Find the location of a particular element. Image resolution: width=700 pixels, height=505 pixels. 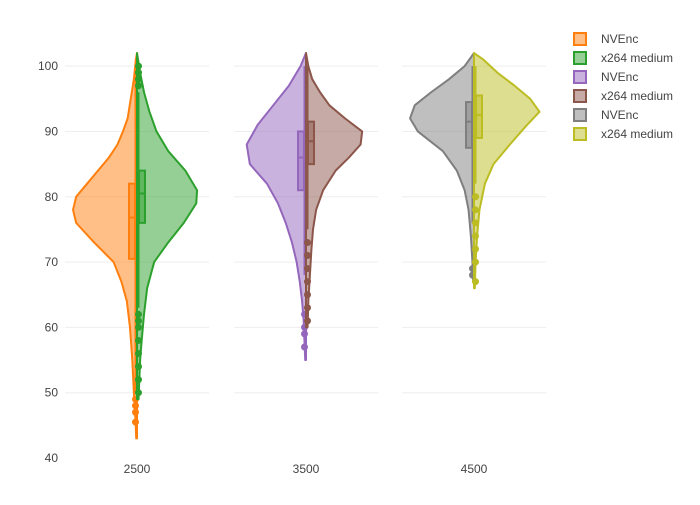

violin-3500-right is located at coordinates (334, 190).